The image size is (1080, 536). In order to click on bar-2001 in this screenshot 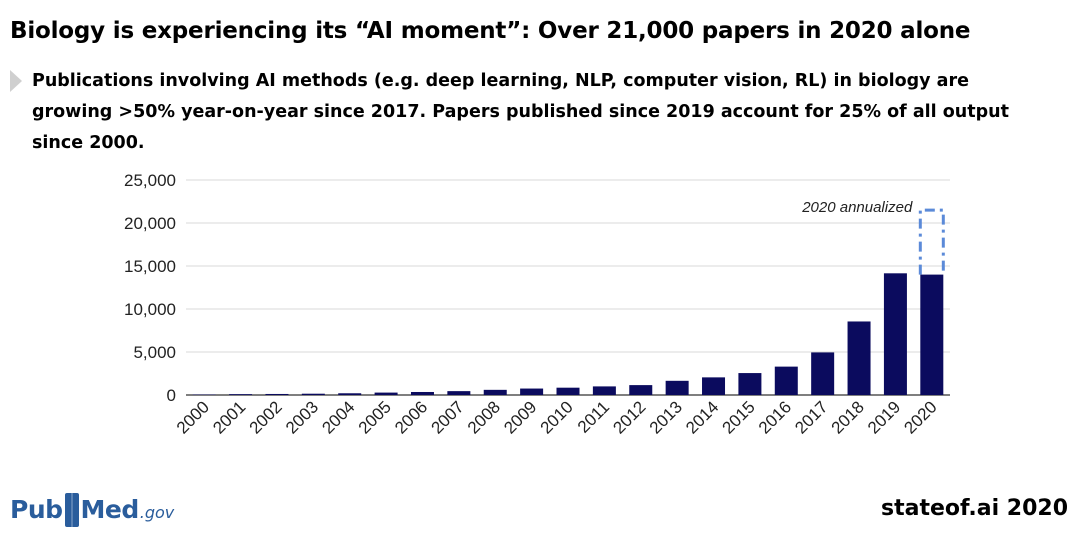, I will do `click(241, 394)`.